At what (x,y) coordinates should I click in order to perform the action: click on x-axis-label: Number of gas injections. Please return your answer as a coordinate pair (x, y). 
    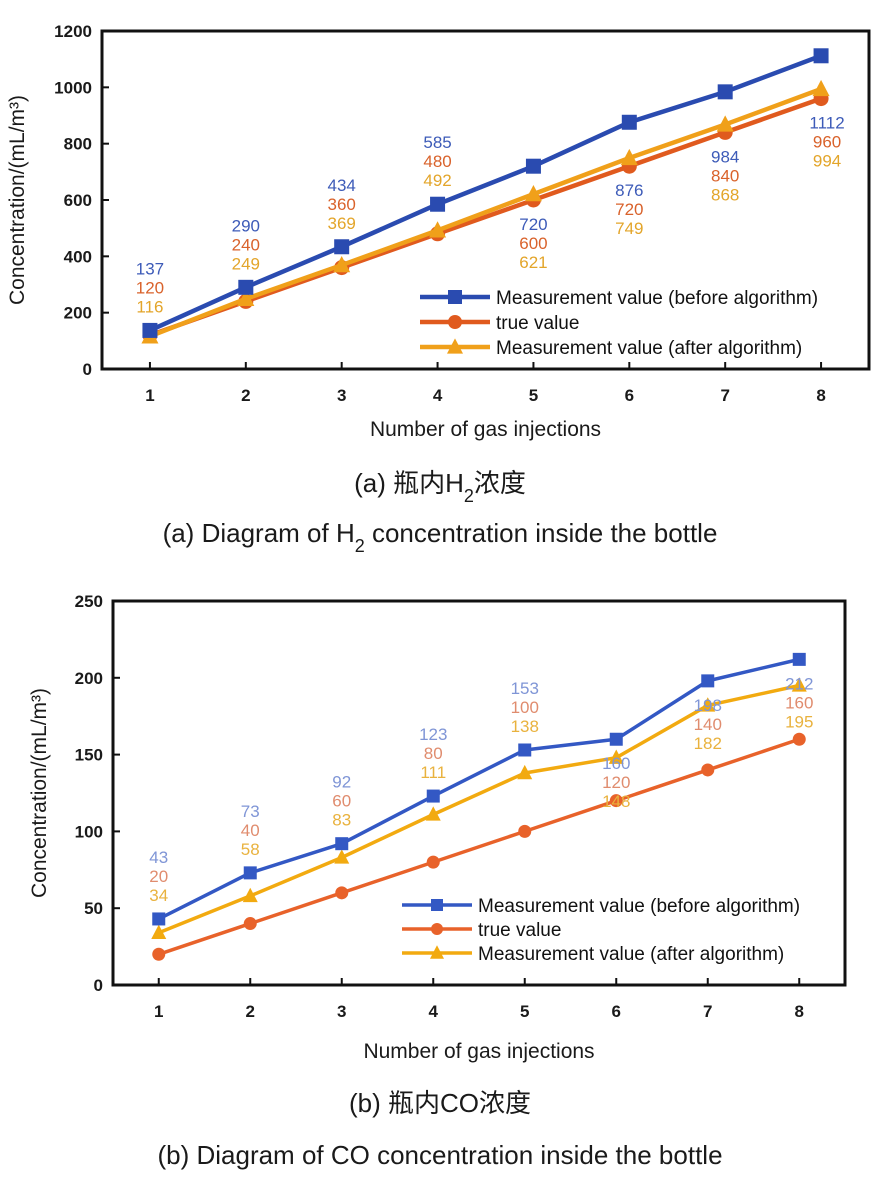
    Looking at the image, I should click on (478, 1051).